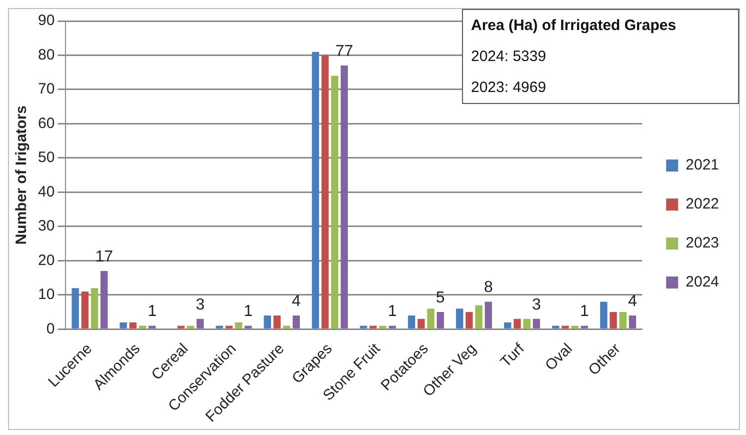 The height and width of the screenshot is (435, 746). I want to click on data-label: 77, so click(344, 51).